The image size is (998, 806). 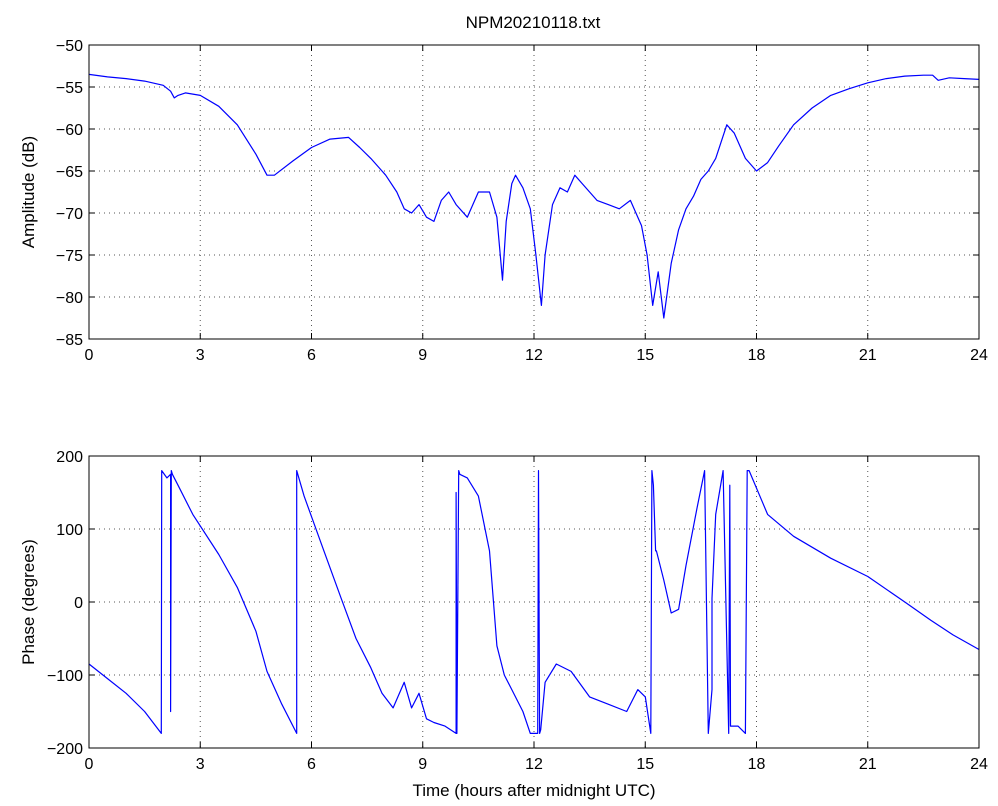 I want to click on amplitude-x-tick-label: 9, so click(x=422, y=355).